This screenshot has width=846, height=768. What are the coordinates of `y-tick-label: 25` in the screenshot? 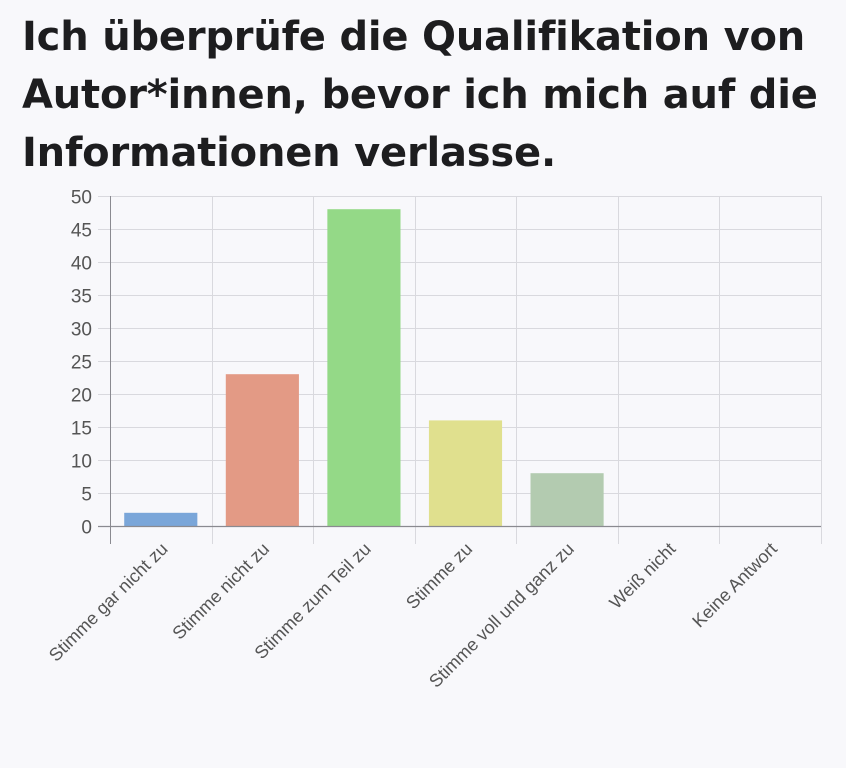 It's located at (81, 363).